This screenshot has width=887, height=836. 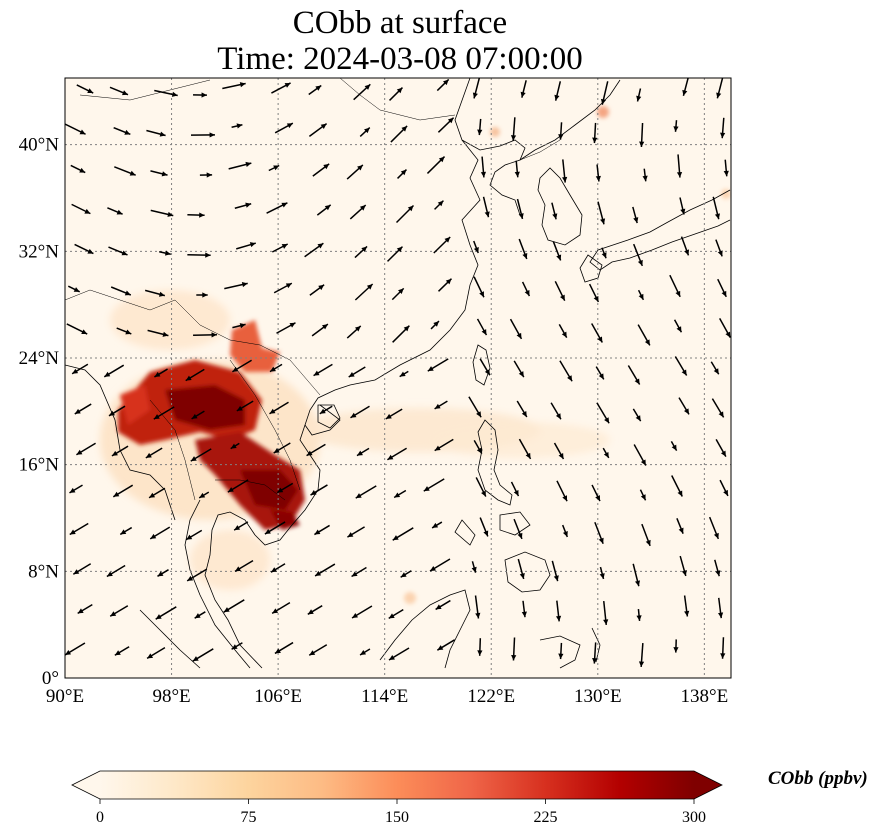 What do you see at coordinates (401, 812) in the screenshot?
I see `colorbar-ticks: 0 75 150 225 300` at bounding box center [401, 812].